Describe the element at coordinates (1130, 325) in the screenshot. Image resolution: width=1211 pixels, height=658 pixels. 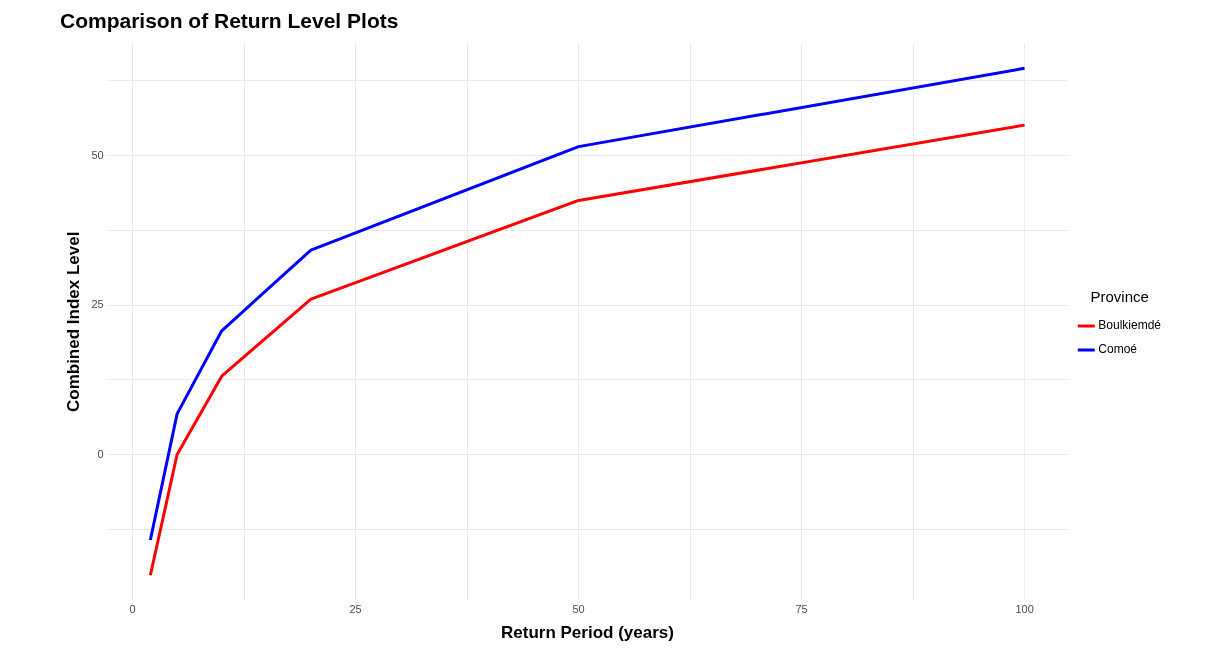
I see `legend-label: Boulkiemdé` at that location.